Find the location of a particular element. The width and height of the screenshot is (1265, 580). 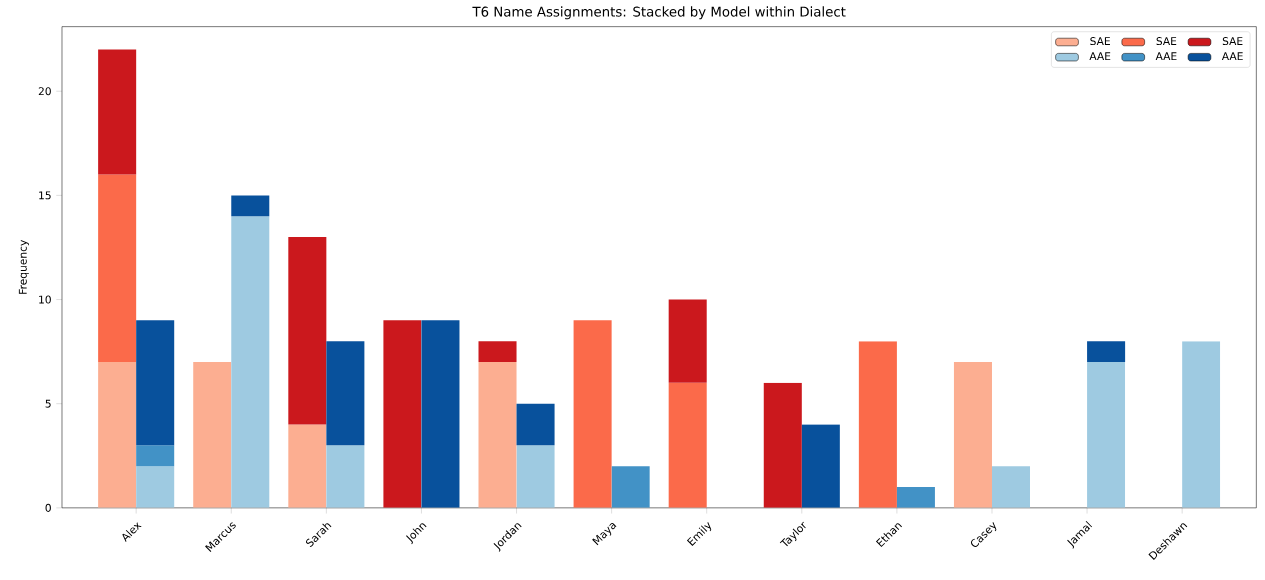

y-axis-title: Frequency is located at coordinates (23, 267).